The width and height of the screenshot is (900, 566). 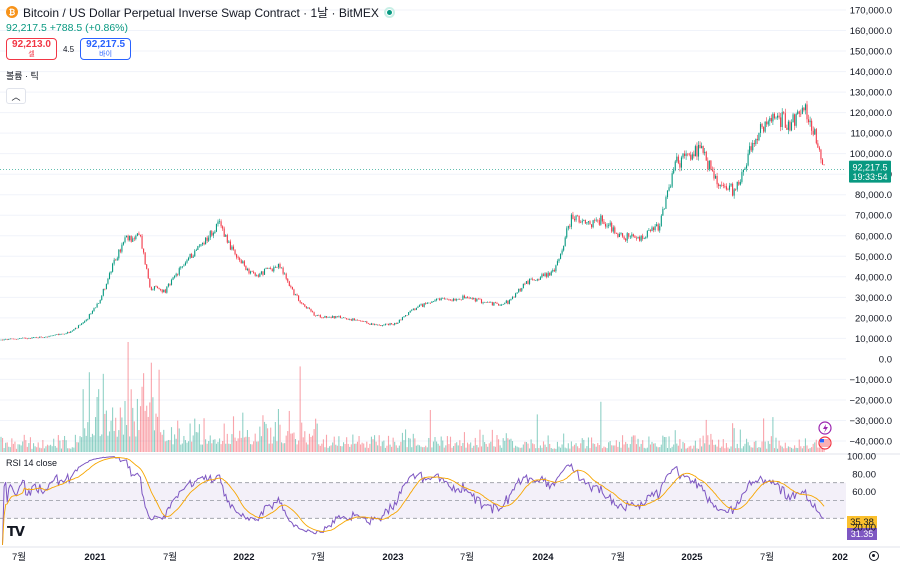 What do you see at coordinates (32, 463) in the screenshot?
I see `rsi-indicator-label: RSI 14 close` at bounding box center [32, 463].